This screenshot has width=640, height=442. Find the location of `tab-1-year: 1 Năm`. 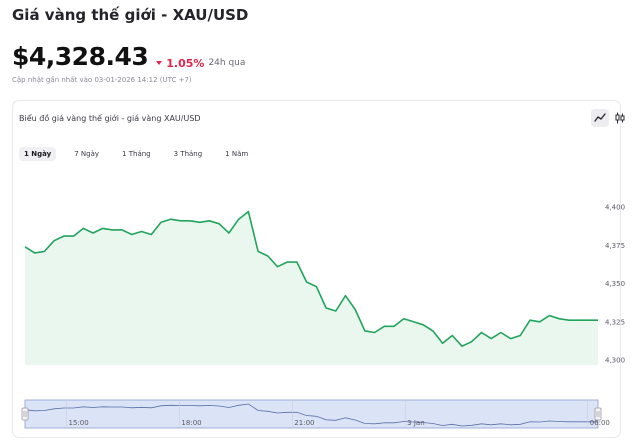

tab-1-year: 1 Năm is located at coordinates (237, 154).